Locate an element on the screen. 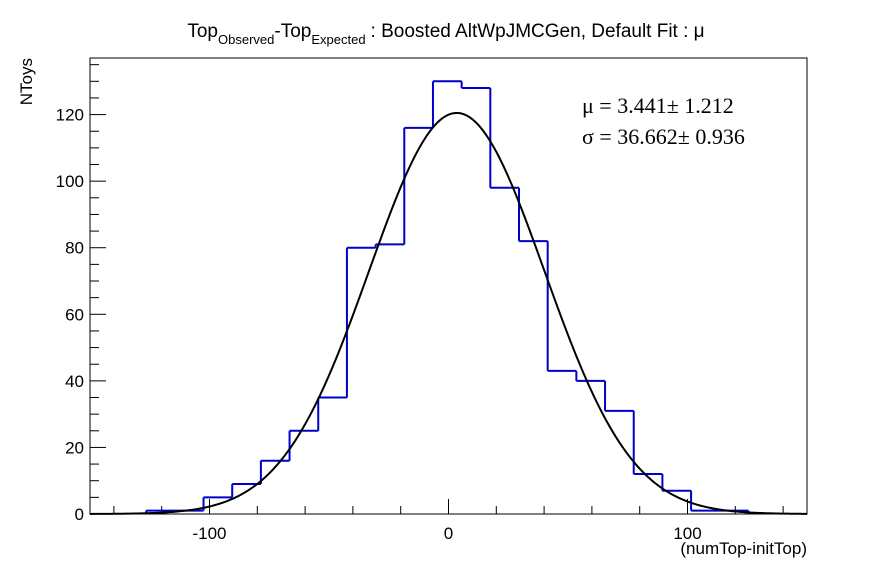 The height and width of the screenshot is (572, 896). x-axis-tick-labels: -100 0 100 is located at coordinates (446, 533).